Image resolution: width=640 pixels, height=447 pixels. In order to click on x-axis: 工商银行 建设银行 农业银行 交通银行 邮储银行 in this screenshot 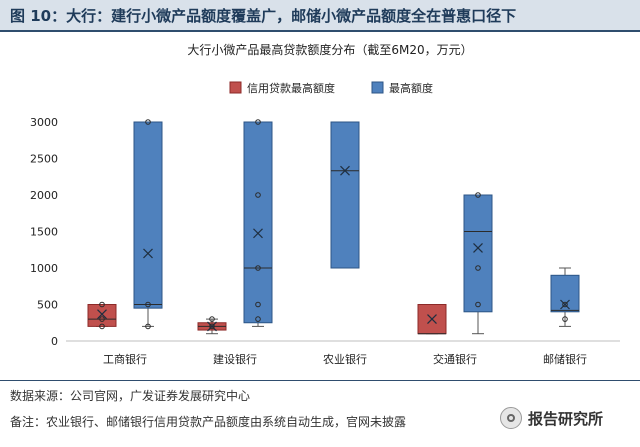, I will do `click(343, 353)`.